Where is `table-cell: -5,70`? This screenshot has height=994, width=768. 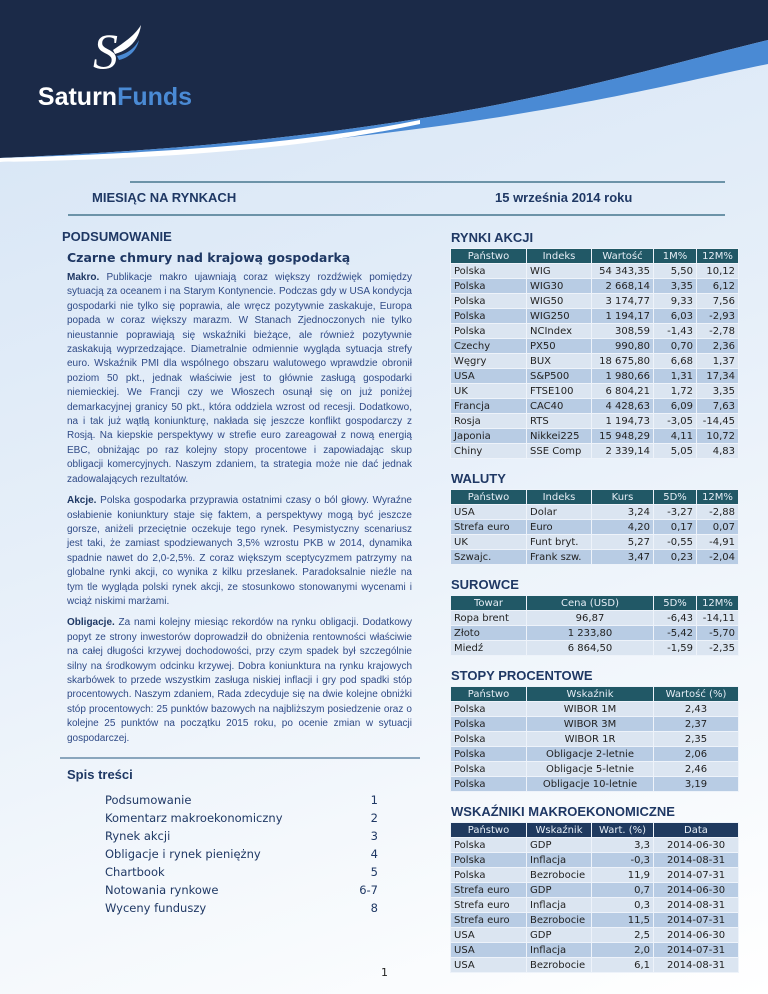 table-cell: -5,70 is located at coordinates (717, 633).